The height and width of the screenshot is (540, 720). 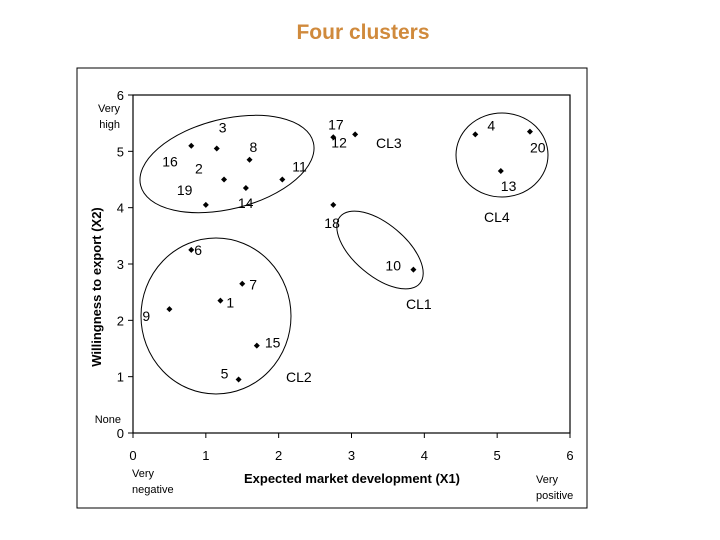 I want to click on point-label-20: 20, so click(x=538, y=148).